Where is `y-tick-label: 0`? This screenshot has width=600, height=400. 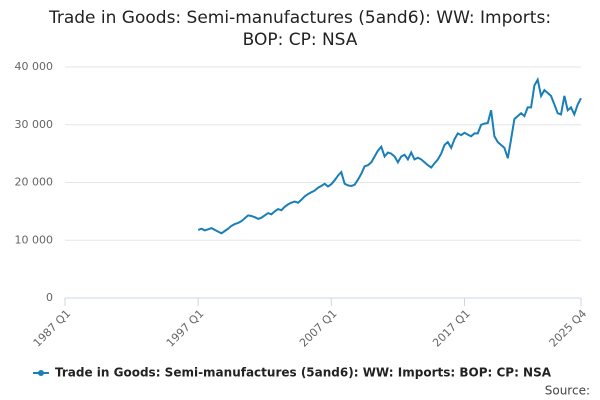 y-tick-label: 0 is located at coordinates (49, 297).